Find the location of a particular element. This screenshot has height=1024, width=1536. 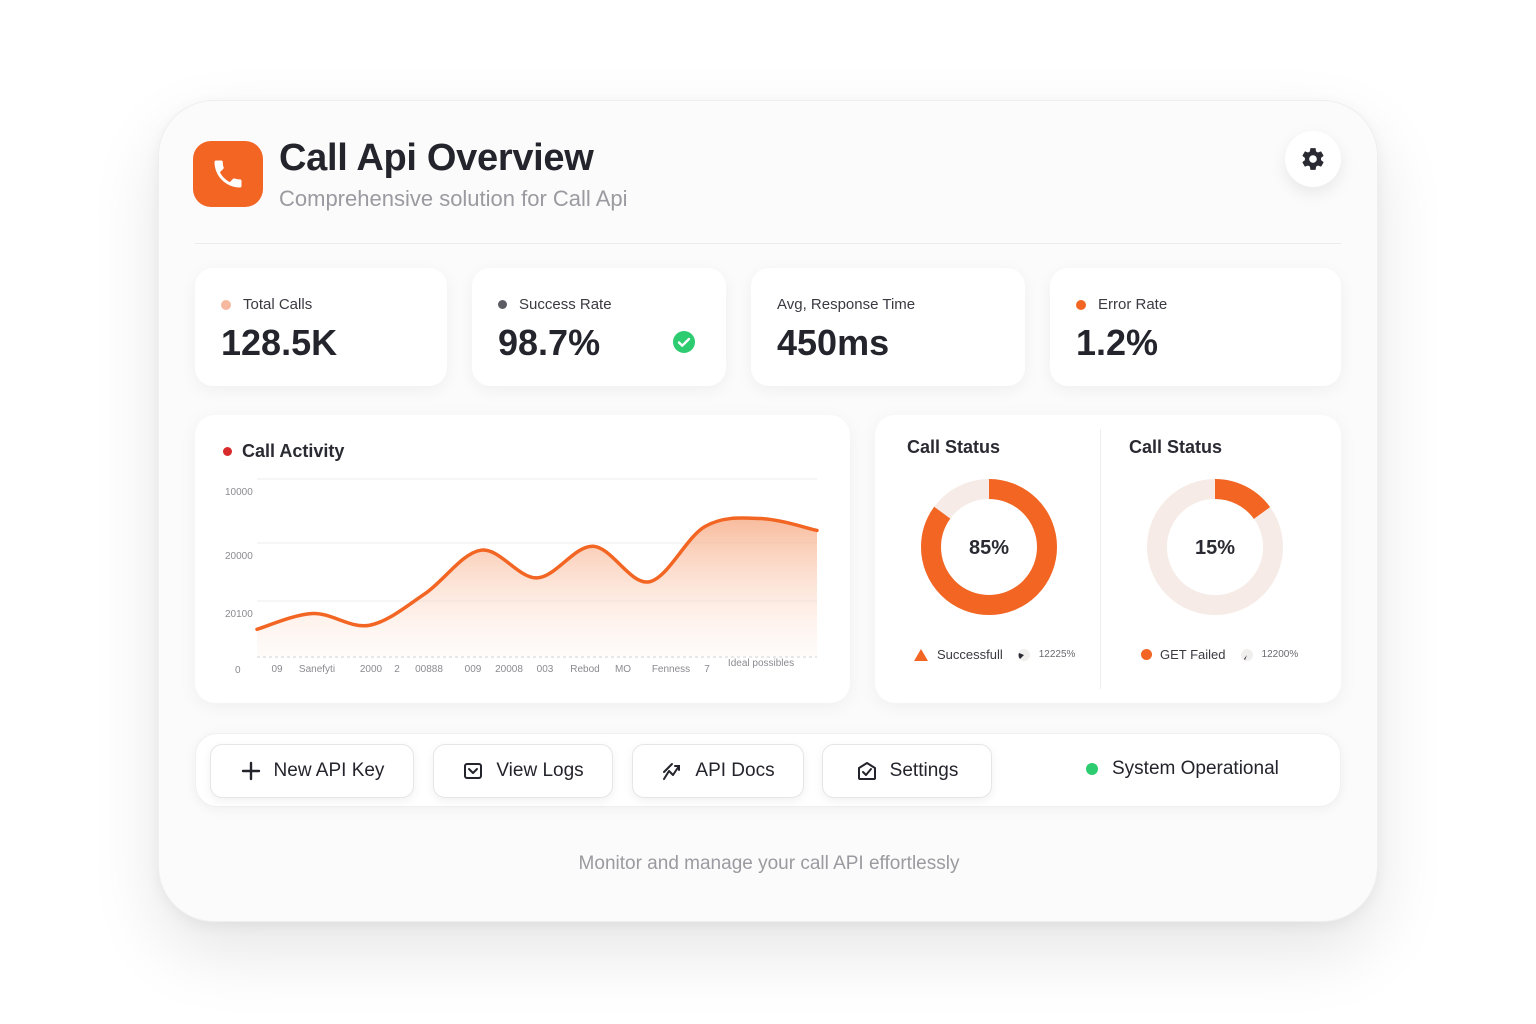

button-label: Settings is located at coordinates (924, 770).